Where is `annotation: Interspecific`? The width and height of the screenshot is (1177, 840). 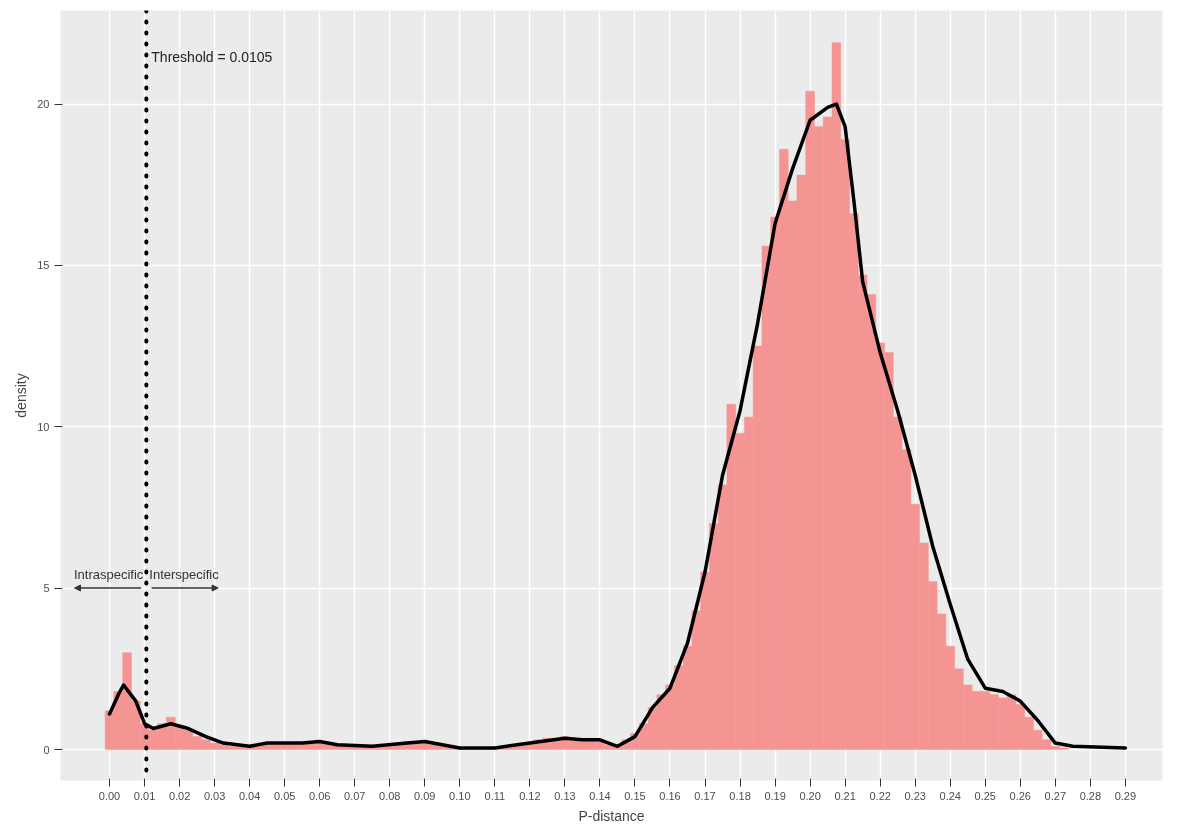 annotation: Interspecific is located at coordinates (184, 574).